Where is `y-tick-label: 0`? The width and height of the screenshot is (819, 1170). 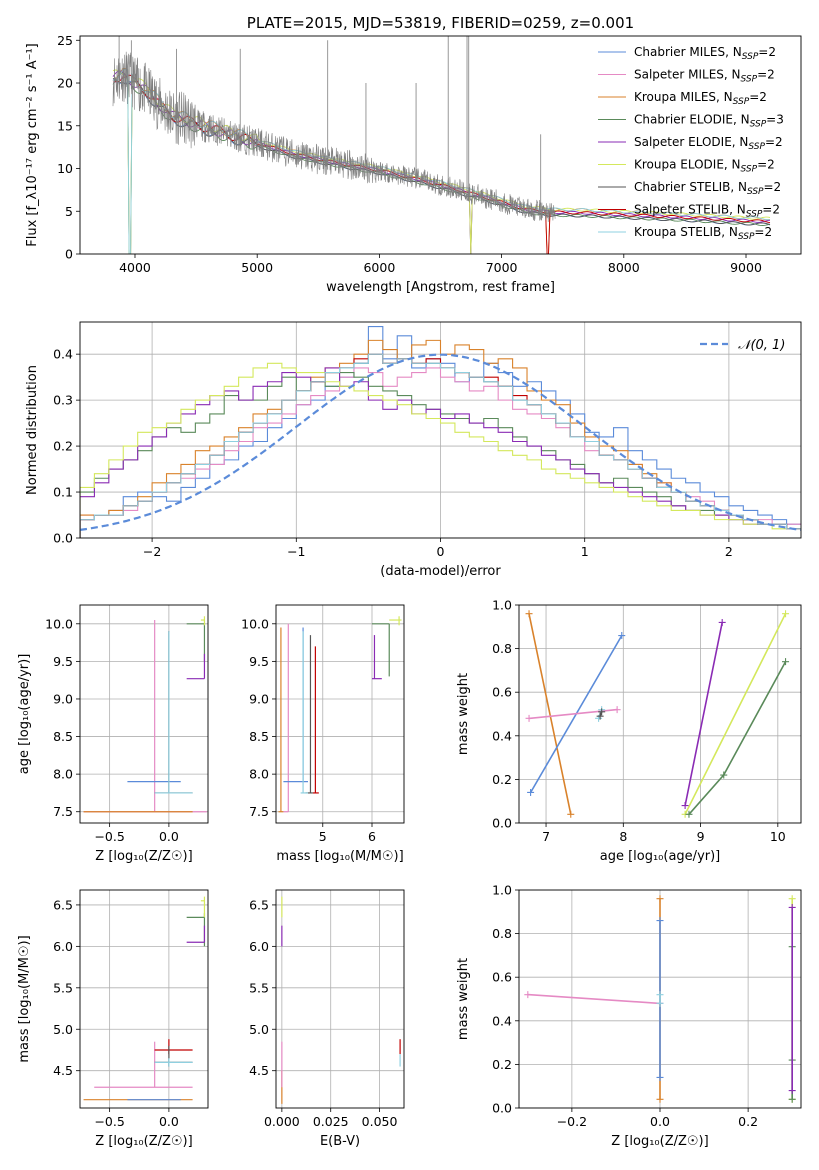 y-tick-label: 0 is located at coordinates (69, 254).